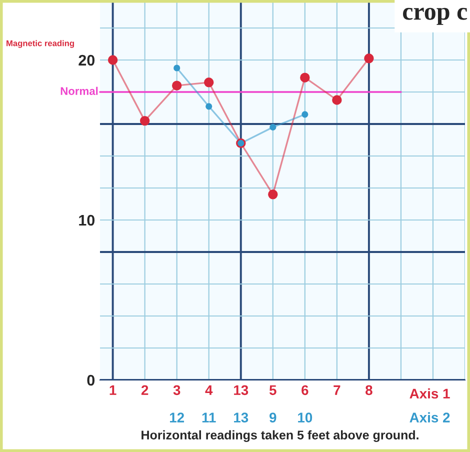 Image resolution: width=470 pixels, height=452 pixels. I want to click on y-tick-label: 20, so click(86, 60).